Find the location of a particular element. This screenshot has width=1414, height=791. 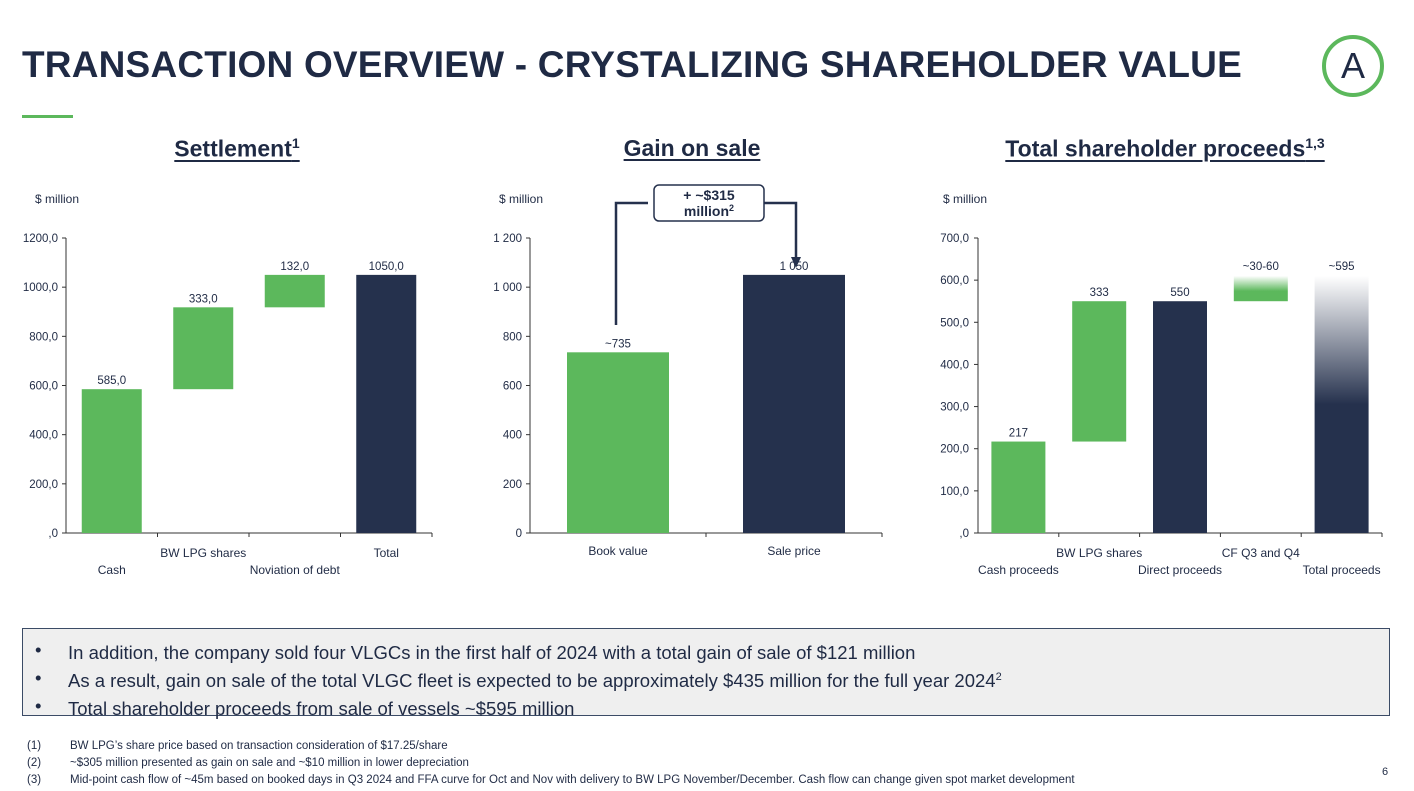

y-tick-label: 0 is located at coordinates (519, 534).